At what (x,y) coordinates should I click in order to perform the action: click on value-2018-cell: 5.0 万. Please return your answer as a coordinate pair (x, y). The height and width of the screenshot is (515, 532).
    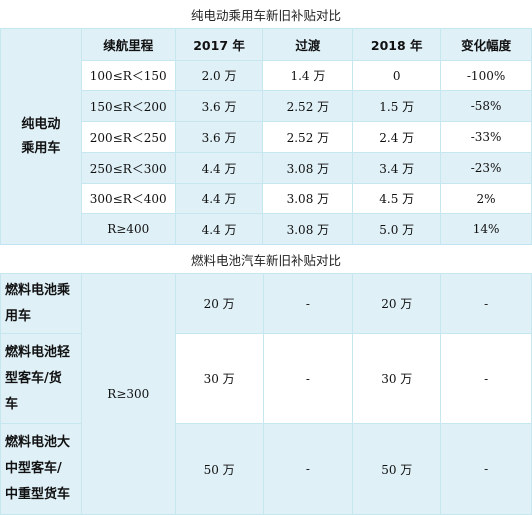
    Looking at the image, I should click on (397, 229).